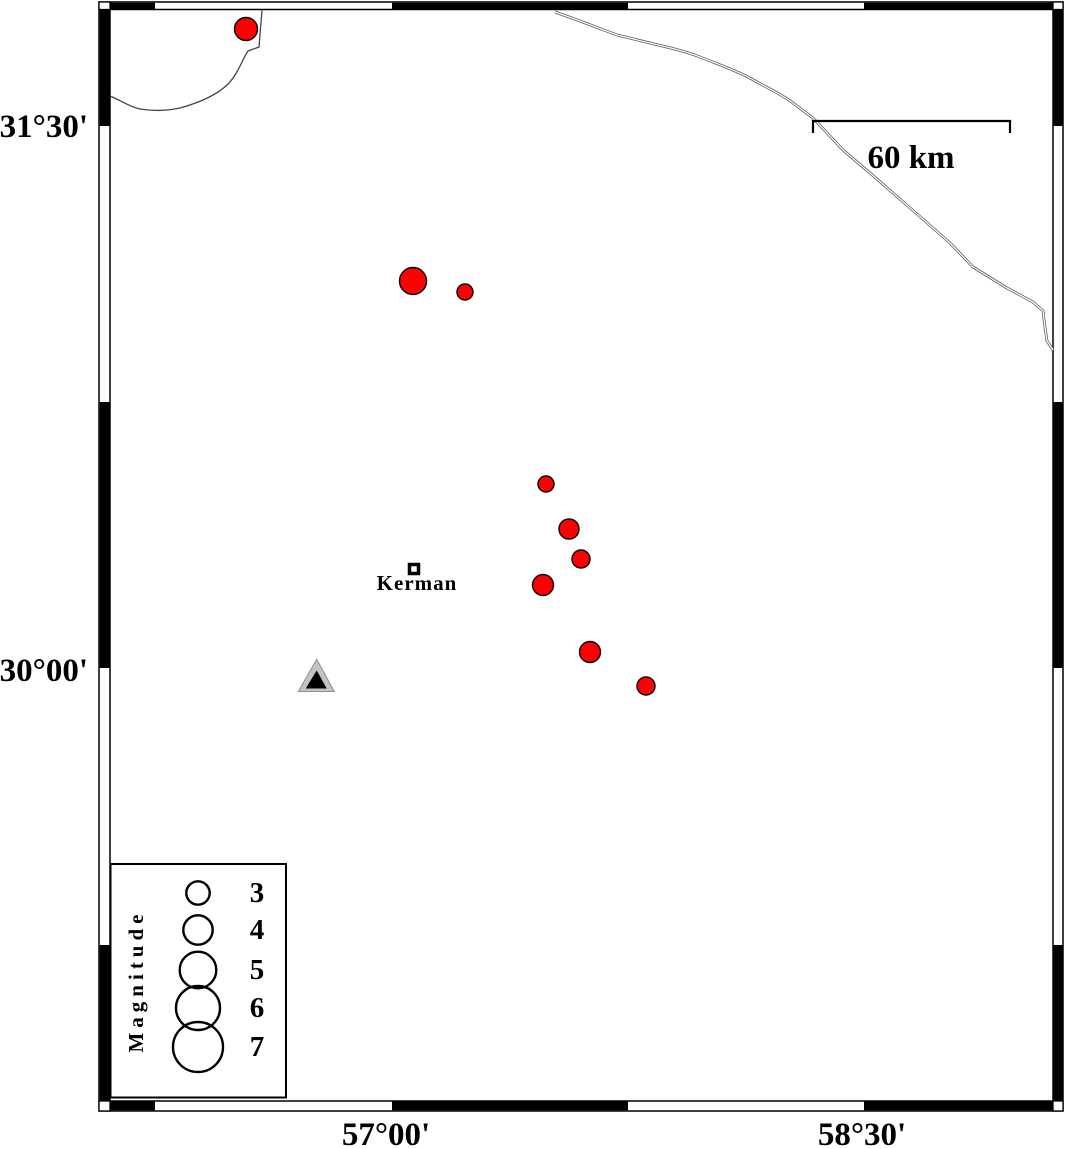  What do you see at coordinates (910, 158) in the screenshot?
I see `scale-bar-label: 60 km` at bounding box center [910, 158].